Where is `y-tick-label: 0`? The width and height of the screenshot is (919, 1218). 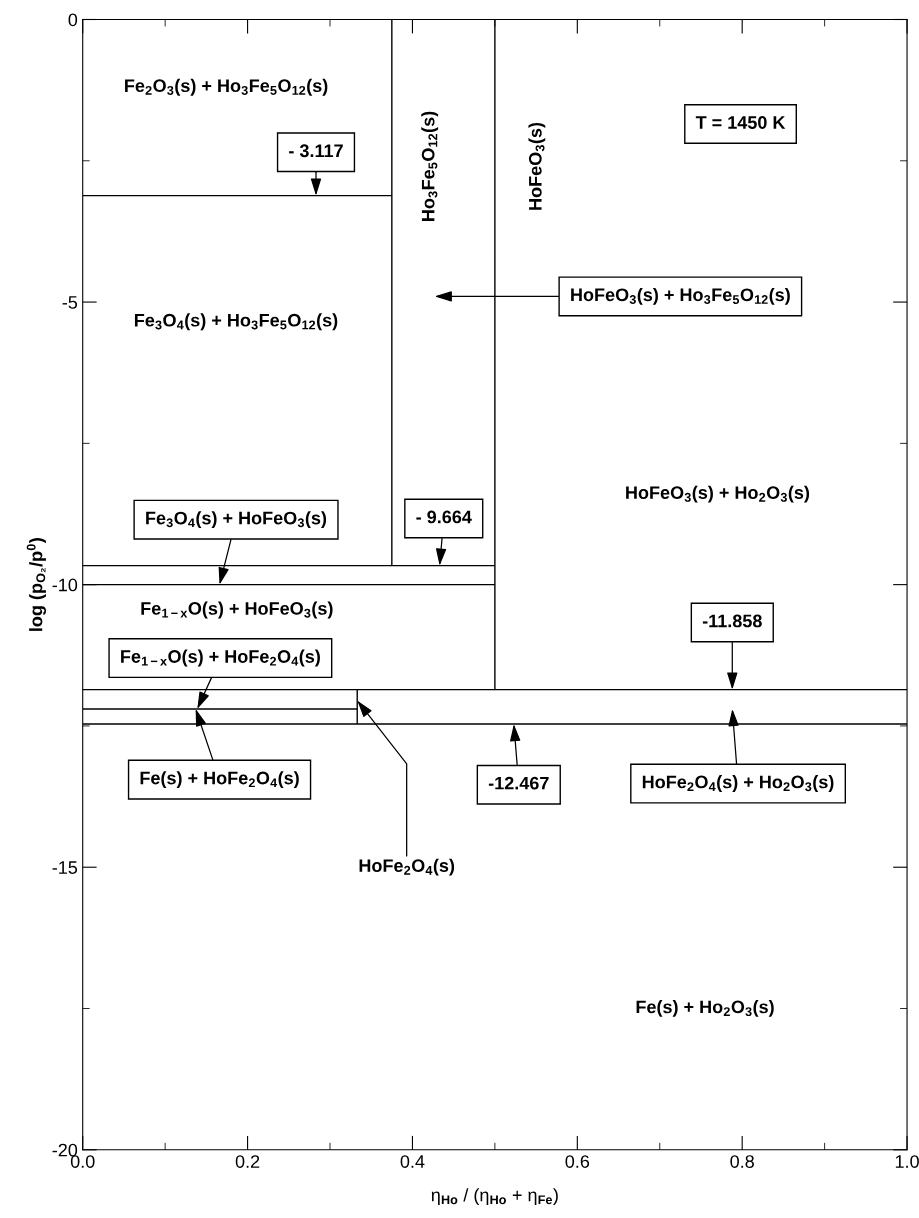
y-tick-label: 0 is located at coordinates (73, 20).